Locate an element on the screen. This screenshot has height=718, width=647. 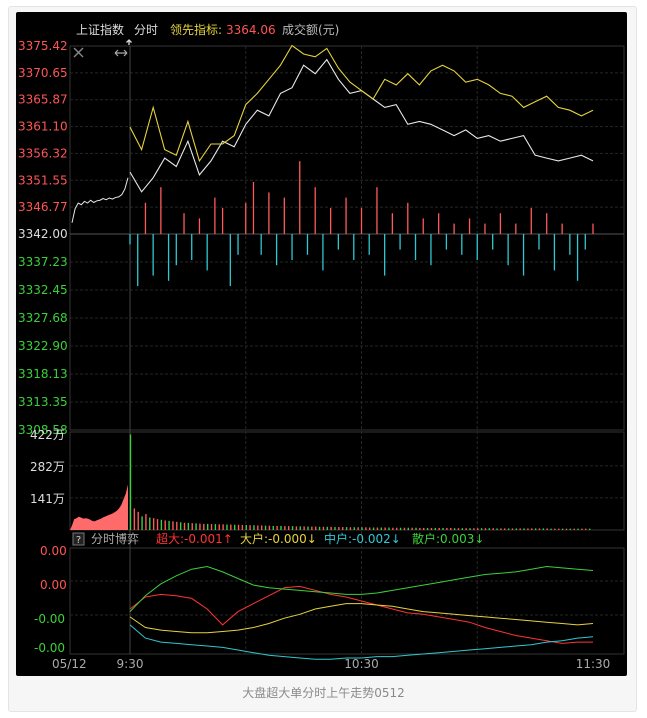
mode-label: 分时 is located at coordinates (146, 30).